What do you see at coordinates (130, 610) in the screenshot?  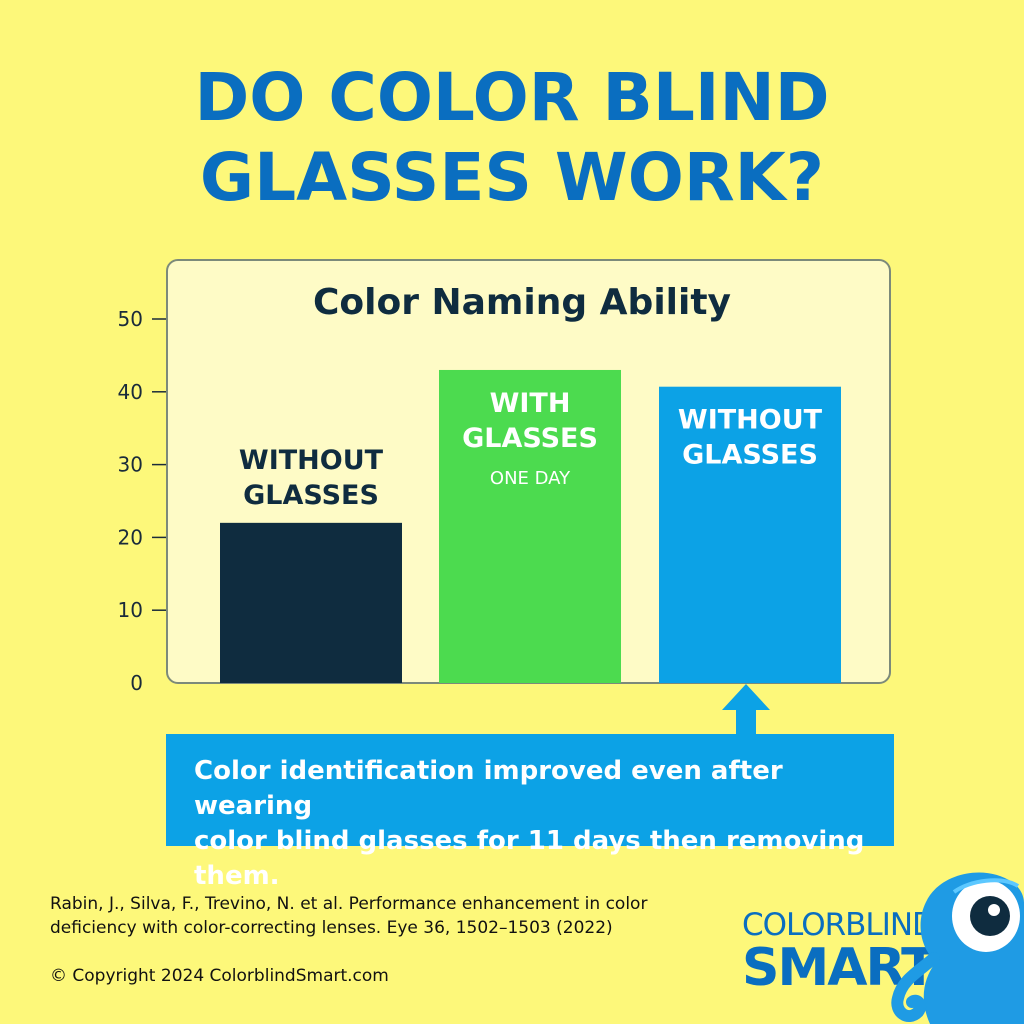 I see `y-tick-label: 10` at bounding box center [130, 610].